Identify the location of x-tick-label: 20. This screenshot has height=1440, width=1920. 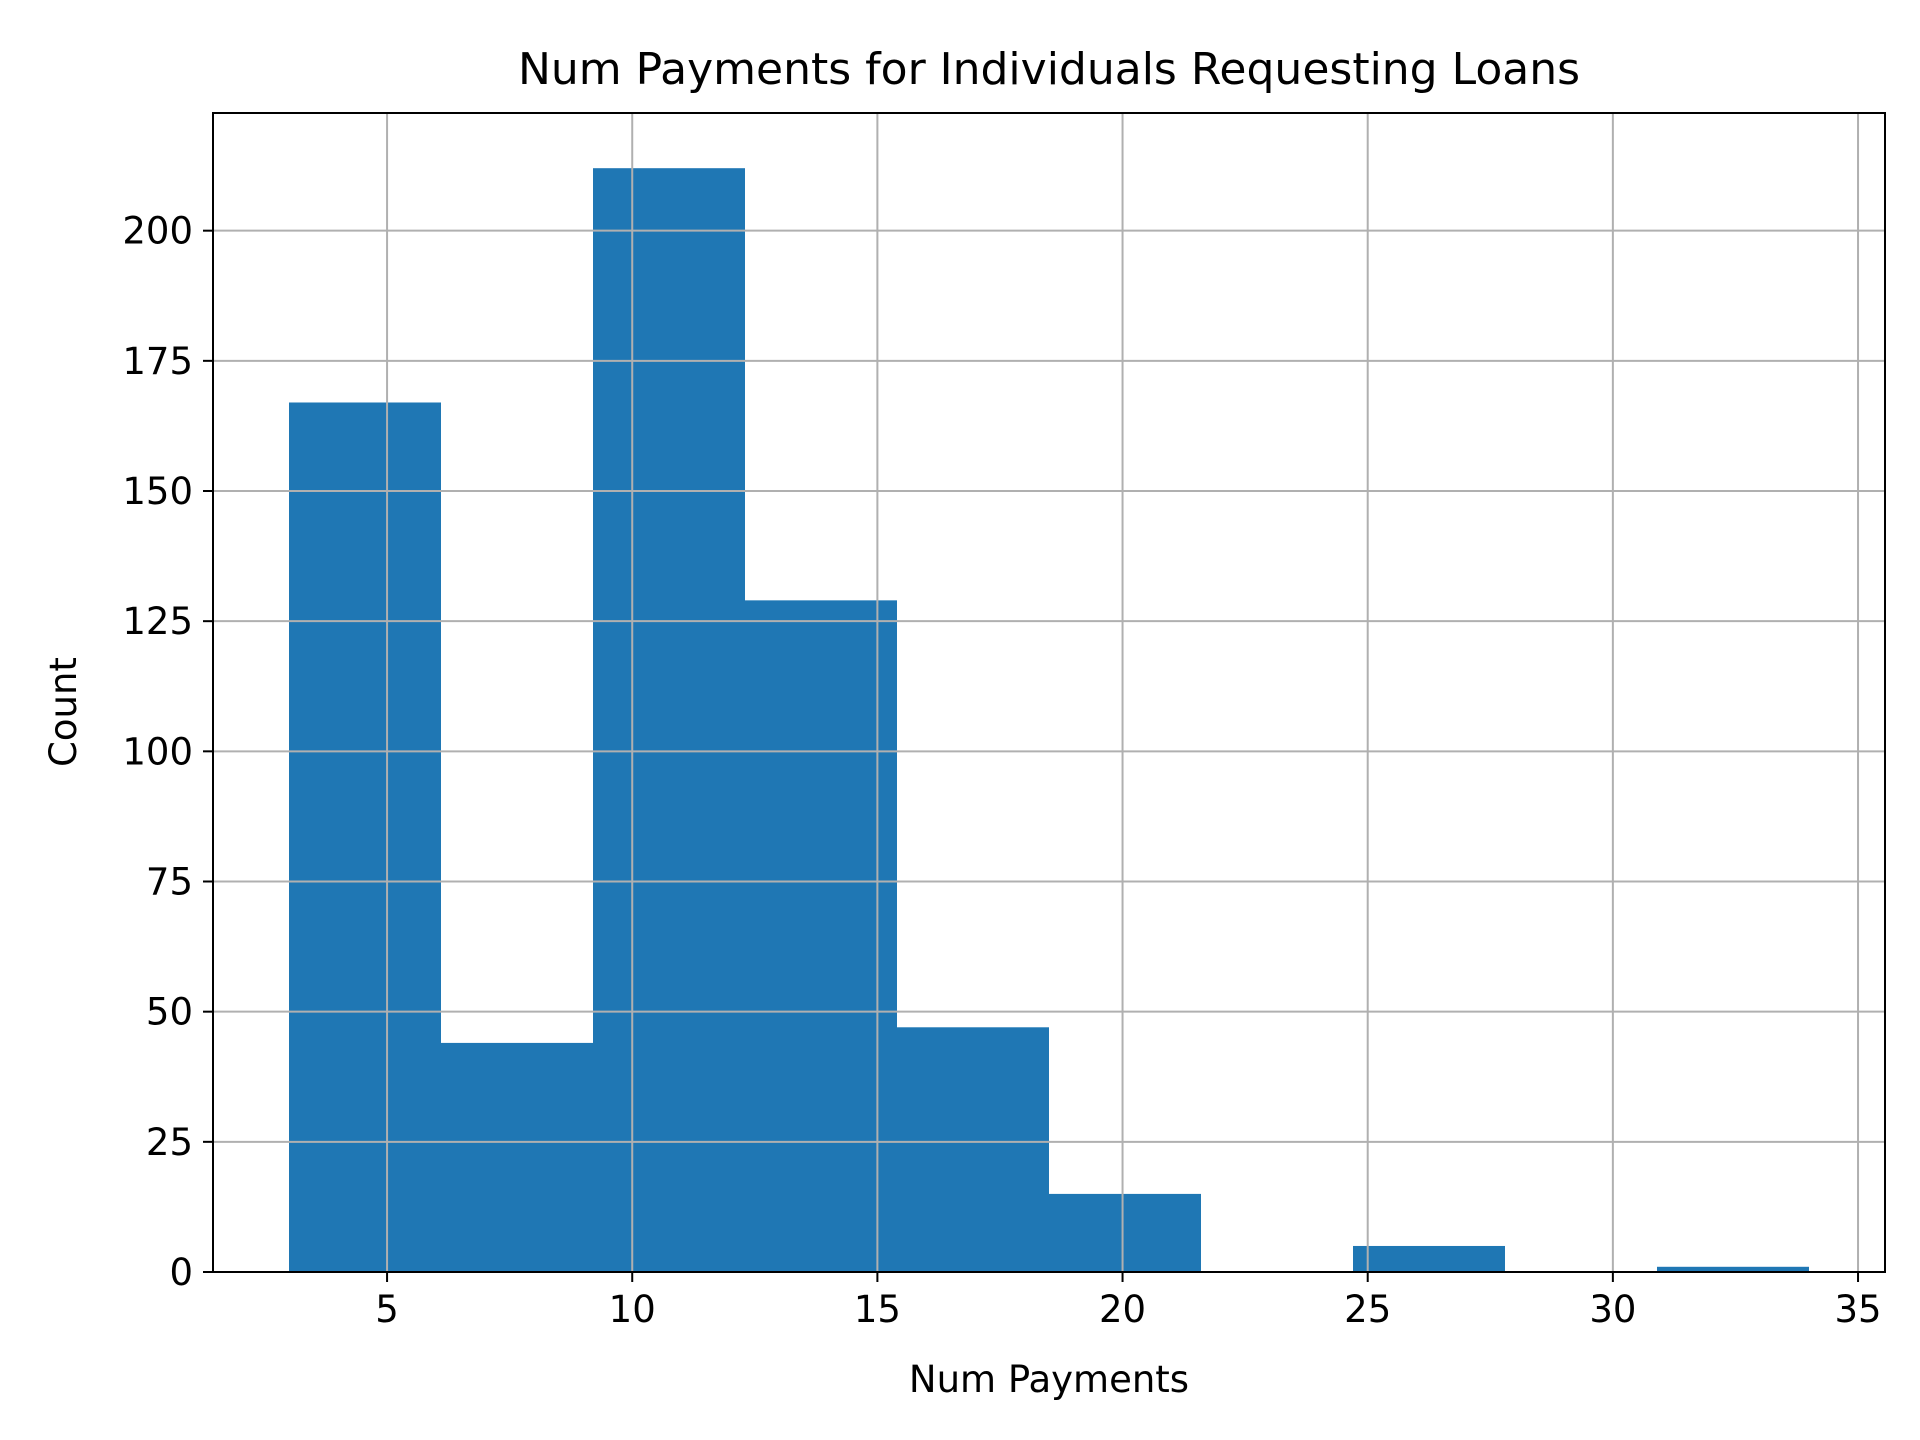
(1122, 1309).